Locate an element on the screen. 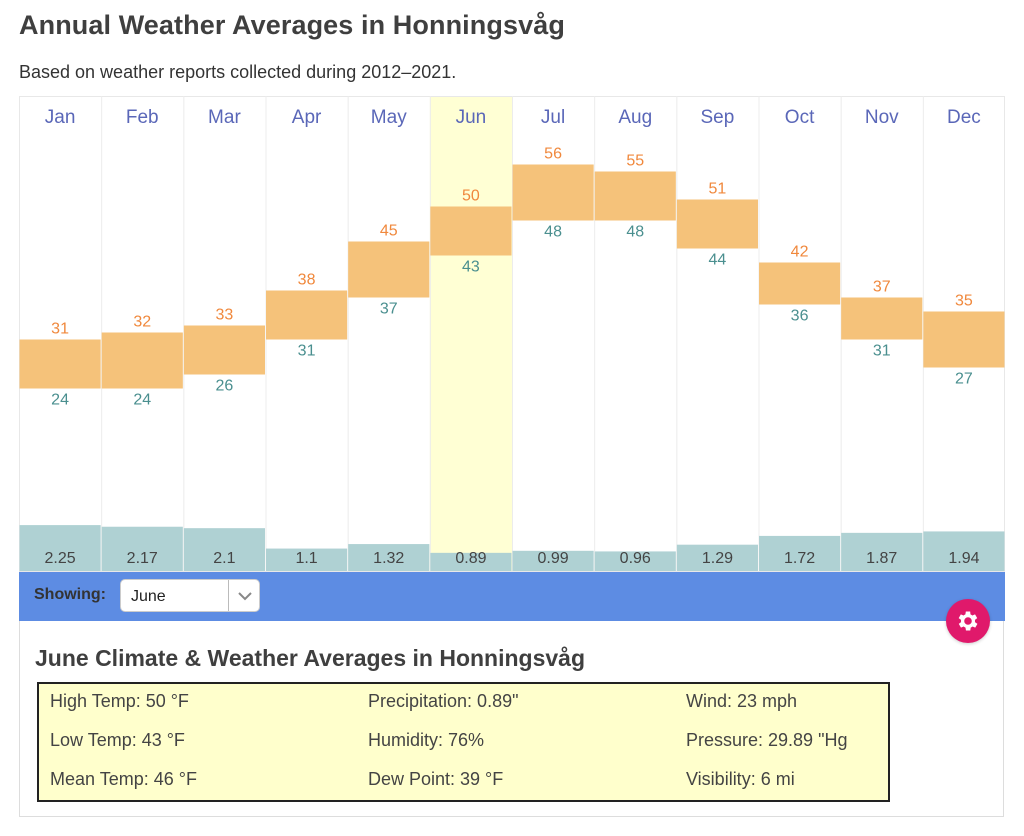  month-label: Dec is located at coordinates (964, 117).